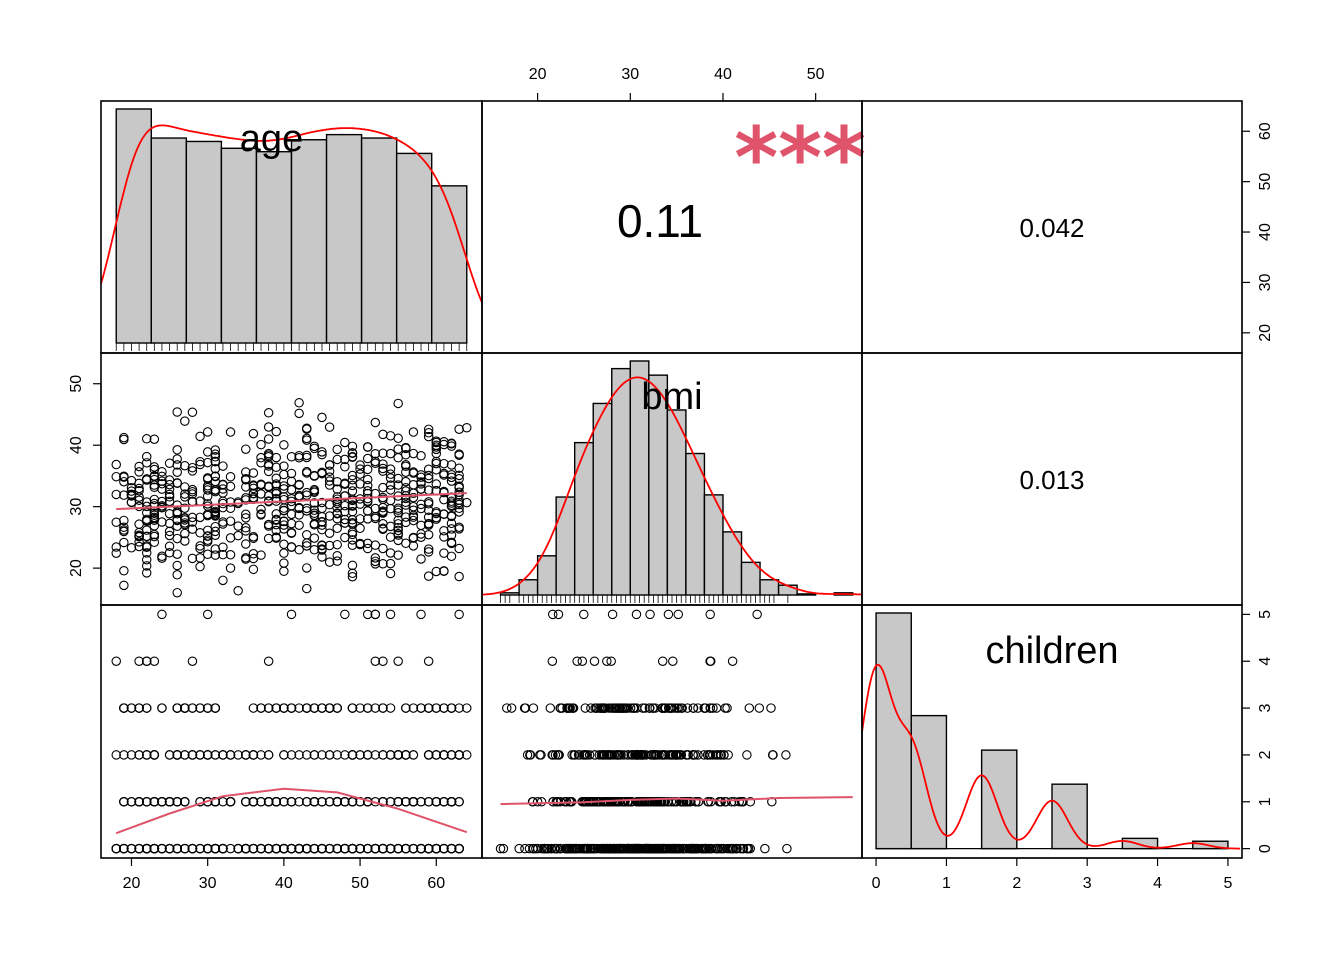 The height and width of the screenshot is (960, 1344). I want to click on fit-line-bmi_vs_age, so click(291, 501).